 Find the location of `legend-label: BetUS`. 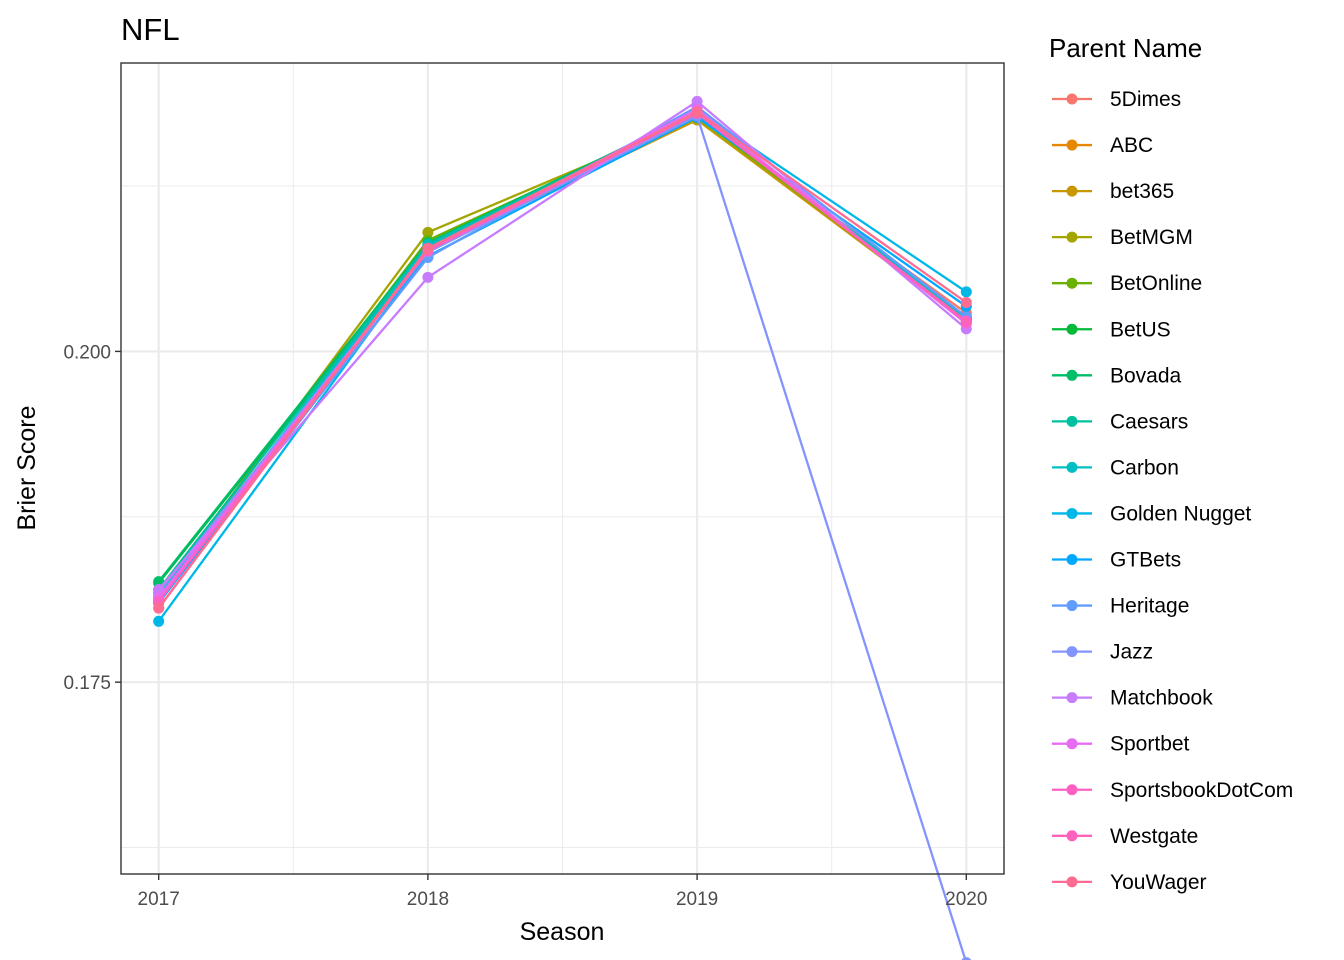

legend-label: BetUS is located at coordinates (1140, 329).